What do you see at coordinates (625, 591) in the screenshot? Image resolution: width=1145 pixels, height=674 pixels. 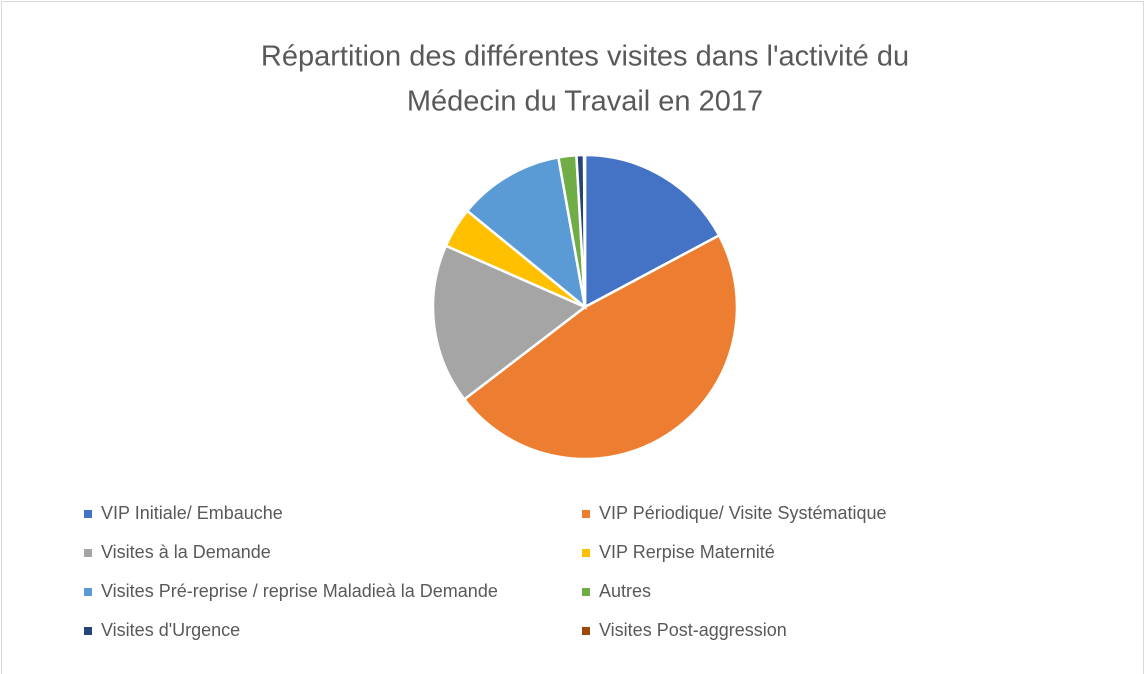 I see `legend-label: Autres` at bounding box center [625, 591].